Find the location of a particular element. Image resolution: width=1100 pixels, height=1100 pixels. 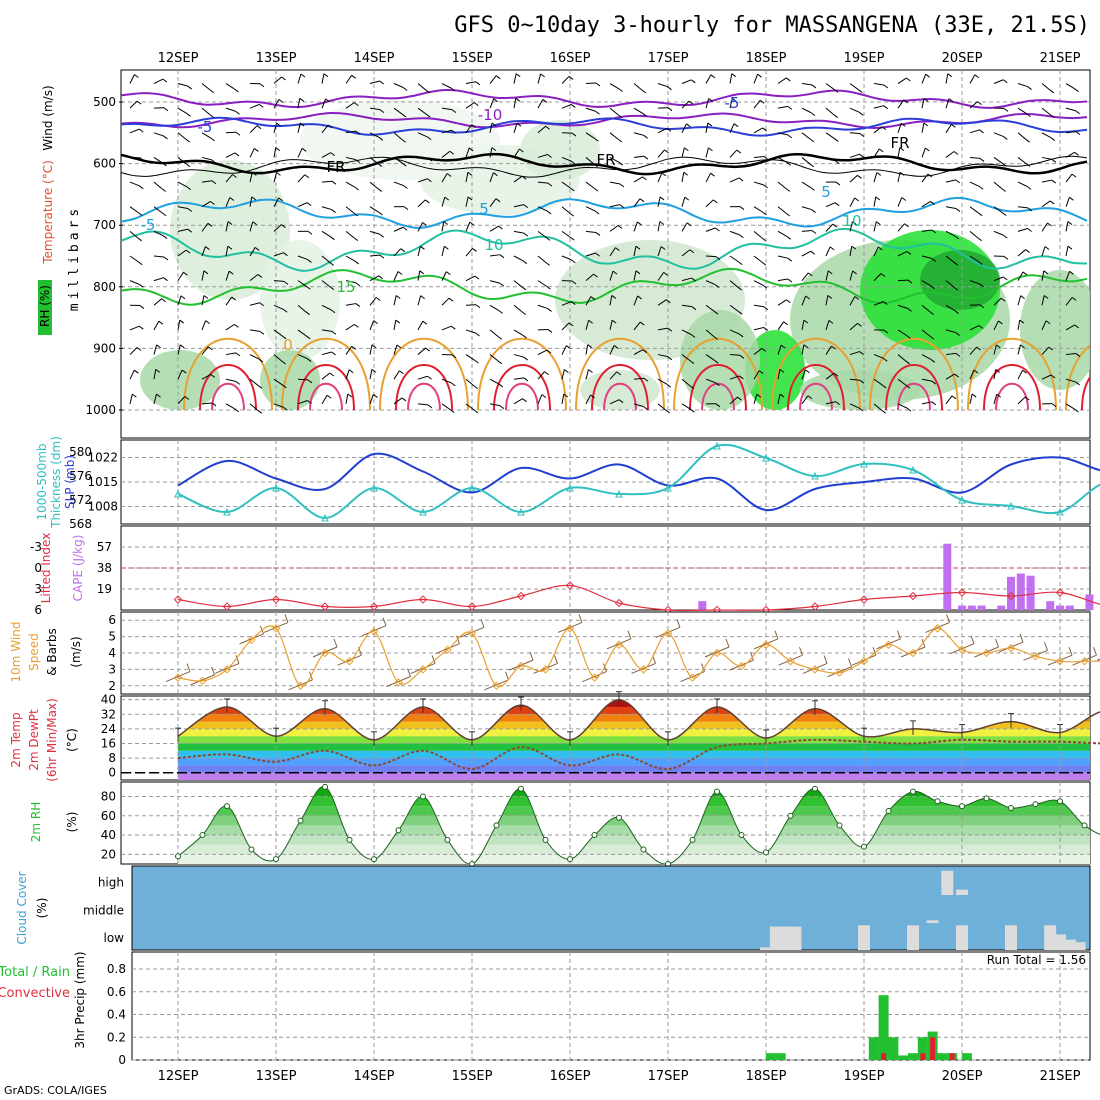

temp-band is located at coordinates (634, 754).